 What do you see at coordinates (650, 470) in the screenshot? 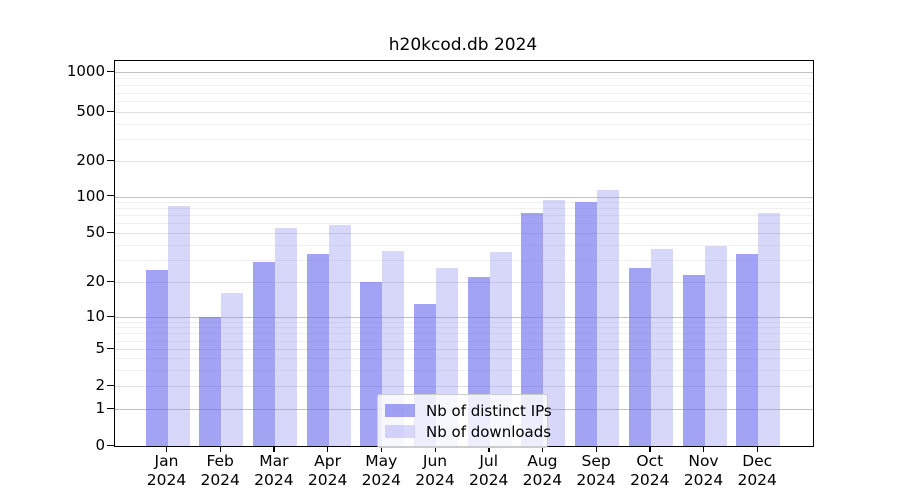
I see `x-tick-label: Oct 2024` at bounding box center [650, 470].